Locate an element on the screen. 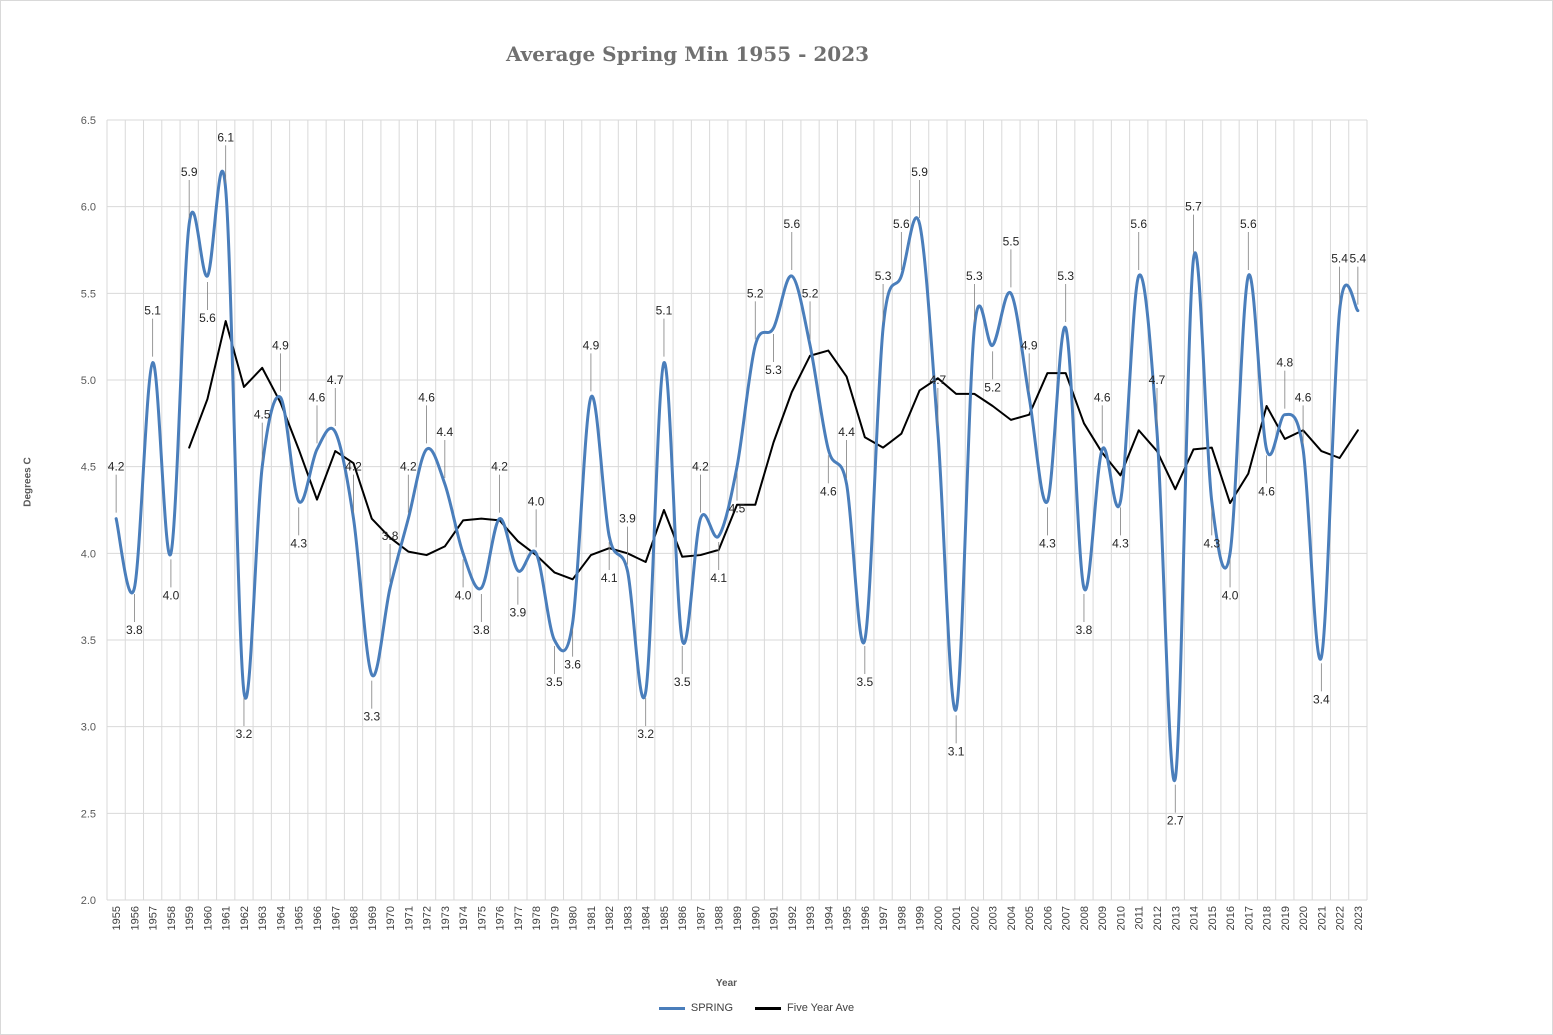 This screenshot has width=1553, height=1035. x-tick-label: 1970 is located at coordinates (391, 918).